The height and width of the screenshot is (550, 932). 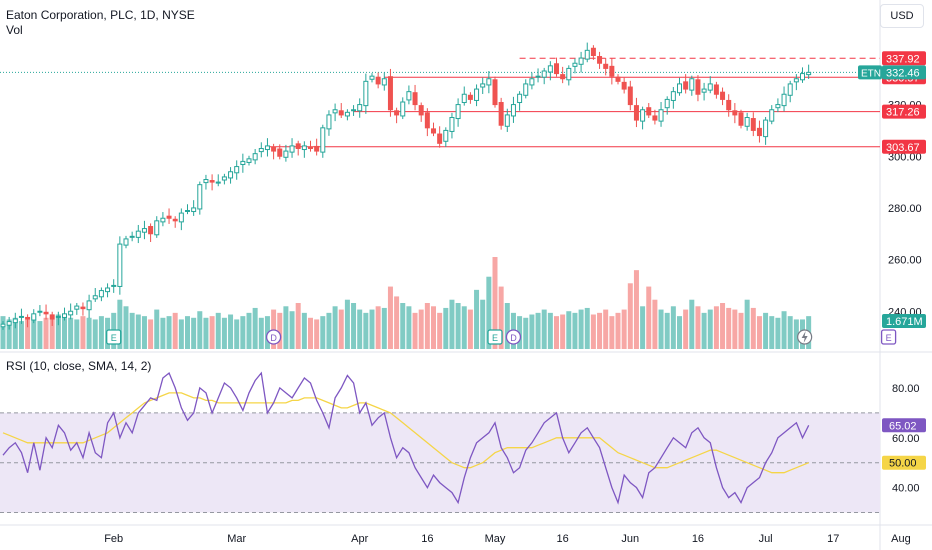 What do you see at coordinates (466, 534) in the screenshot?
I see `time-axis: Feb Mar Apr 16 May 16 Jun 16 Jul 17 Aug` at bounding box center [466, 534].